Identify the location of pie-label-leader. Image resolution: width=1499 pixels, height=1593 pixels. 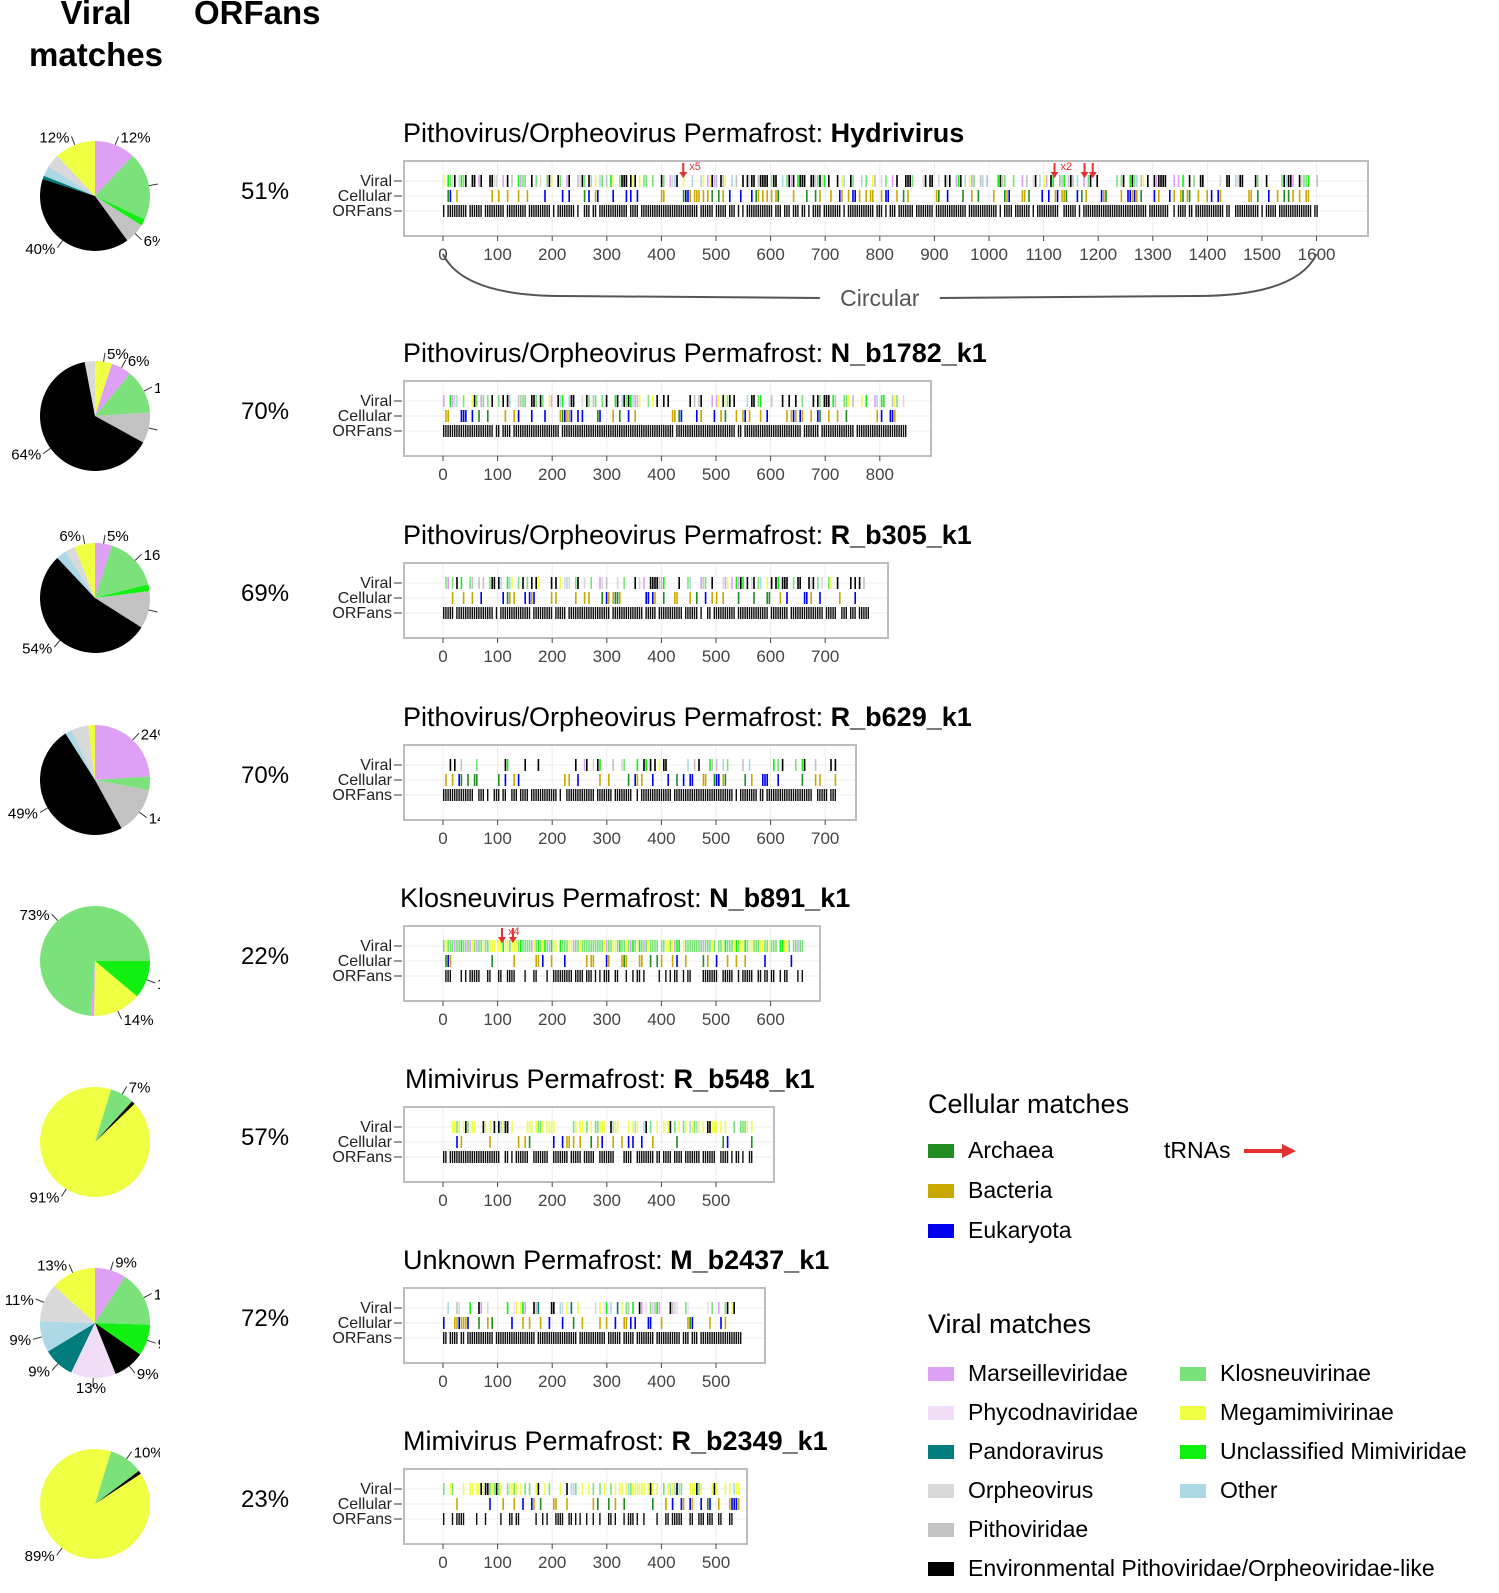
(43, 810).